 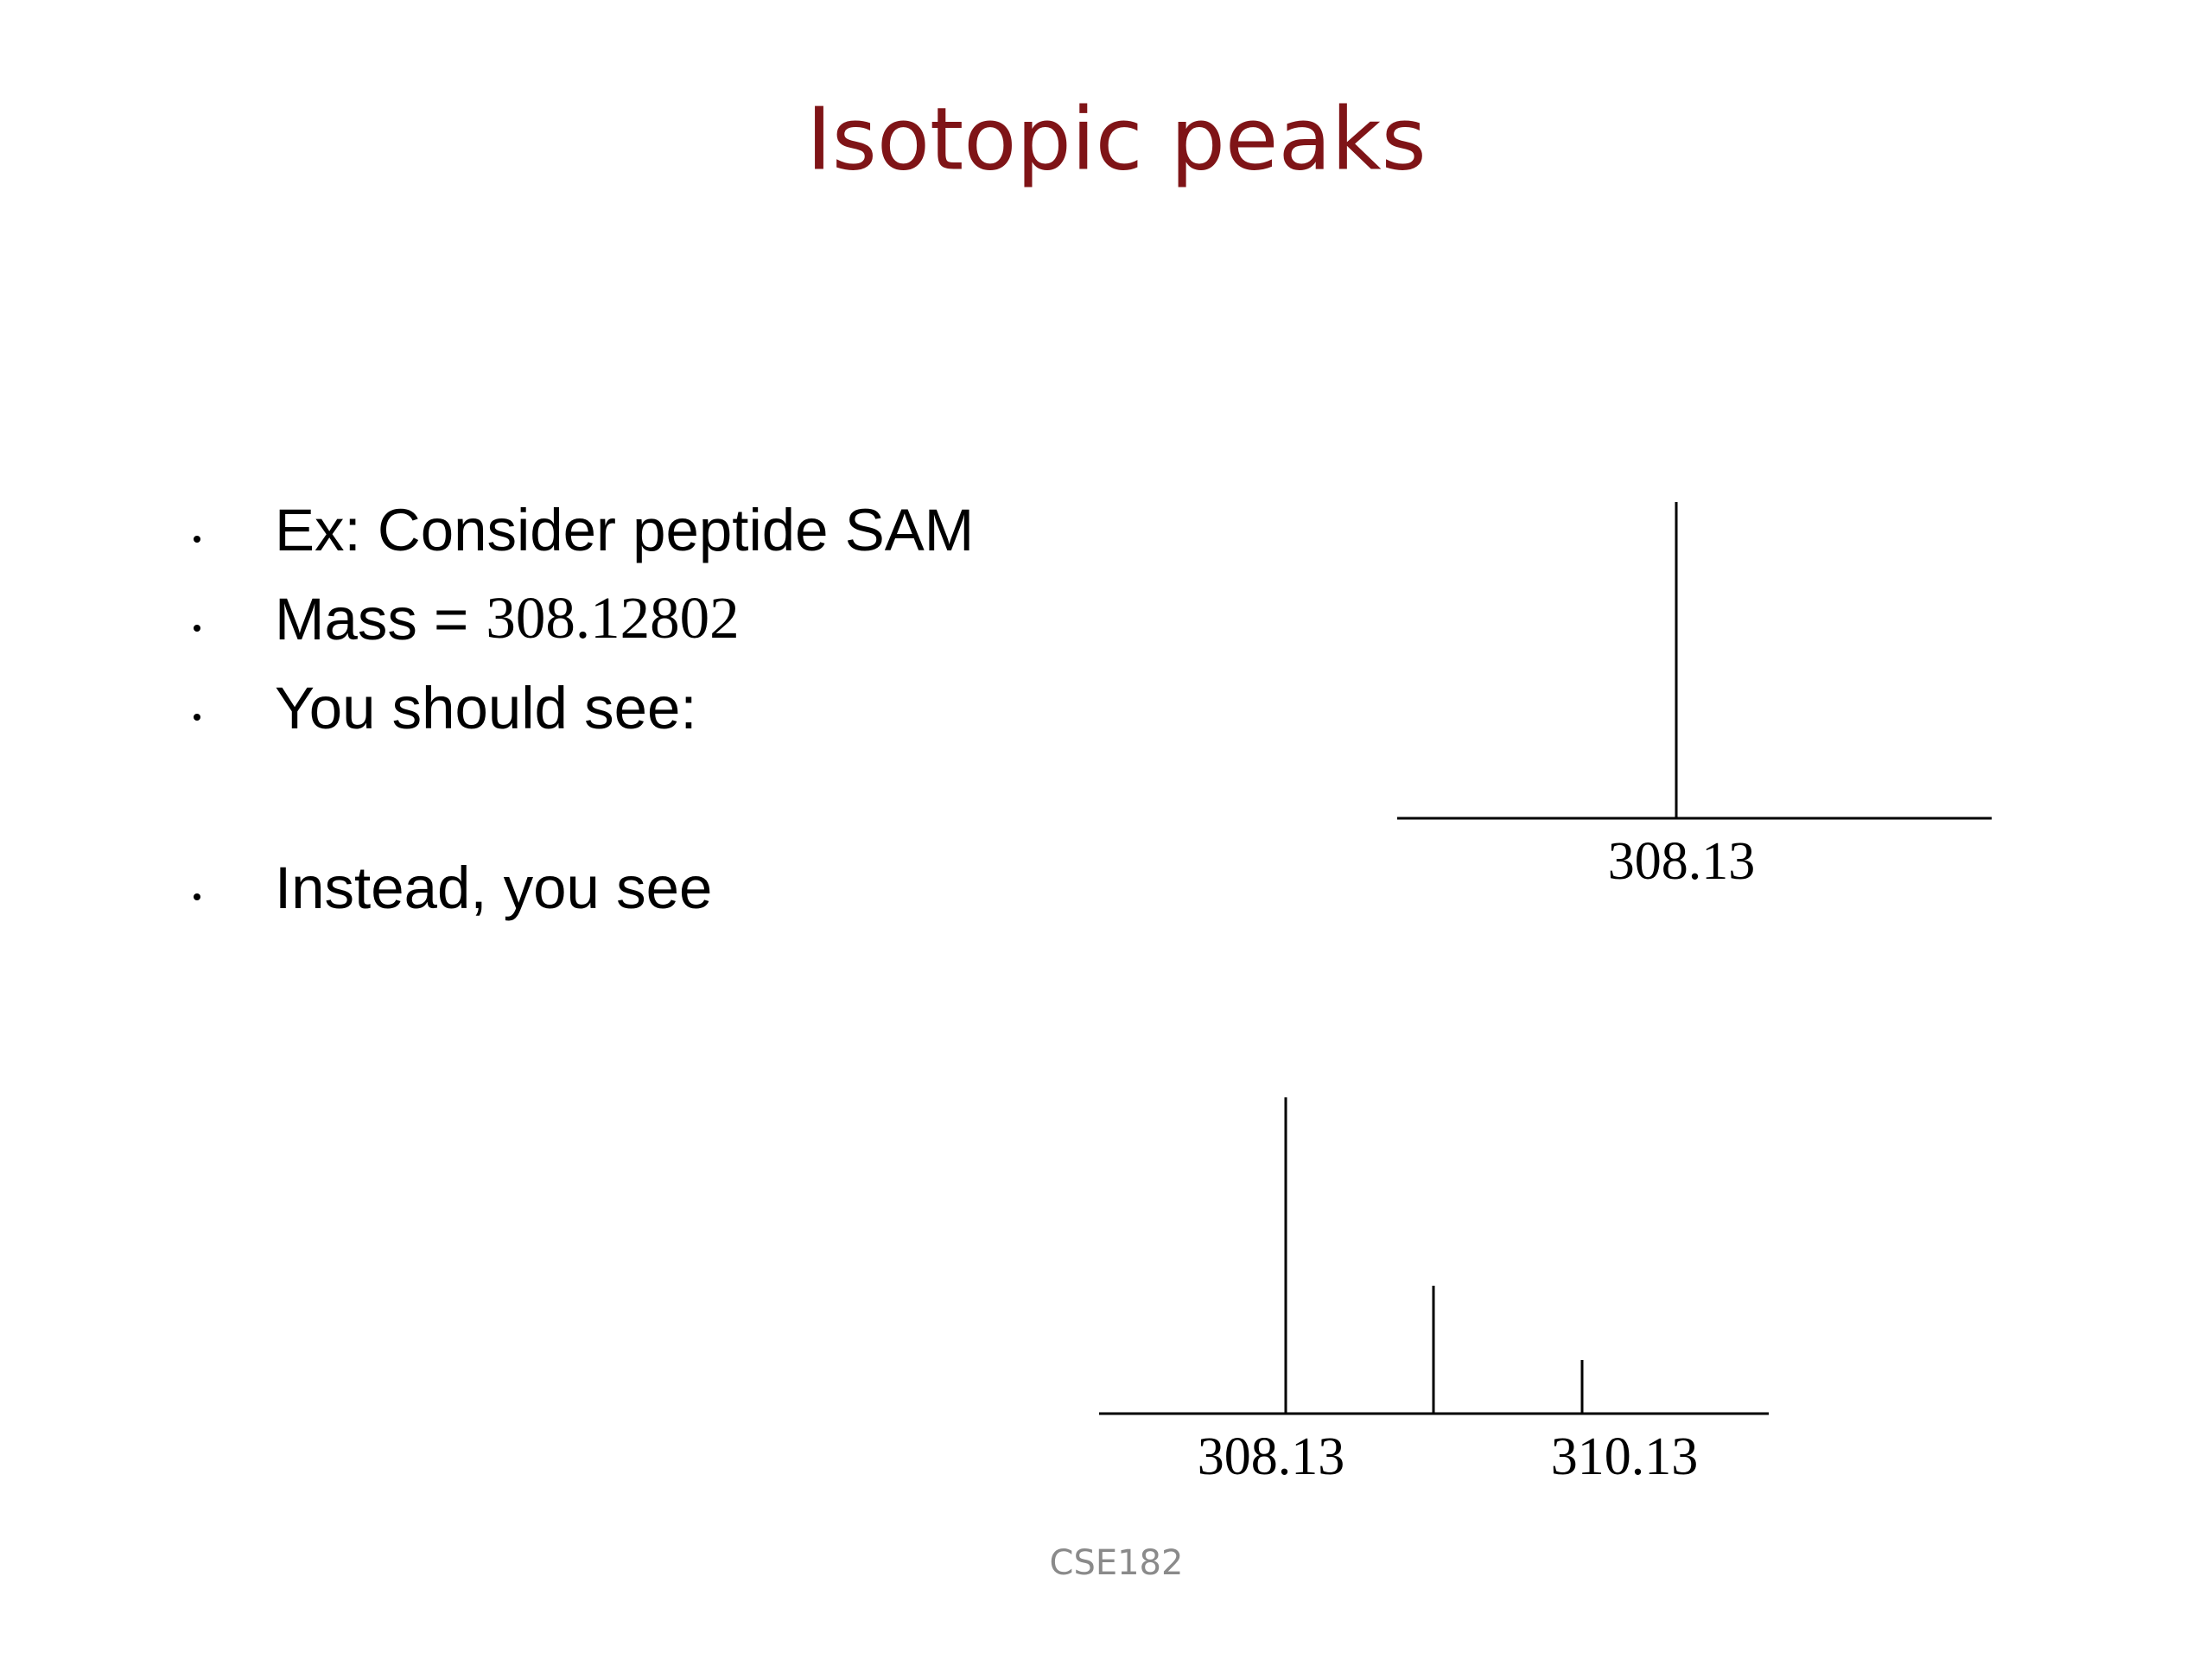 What do you see at coordinates (1434, 1291) in the screenshot?
I see `observed-spectrum: 308.13 310.13` at bounding box center [1434, 1291].